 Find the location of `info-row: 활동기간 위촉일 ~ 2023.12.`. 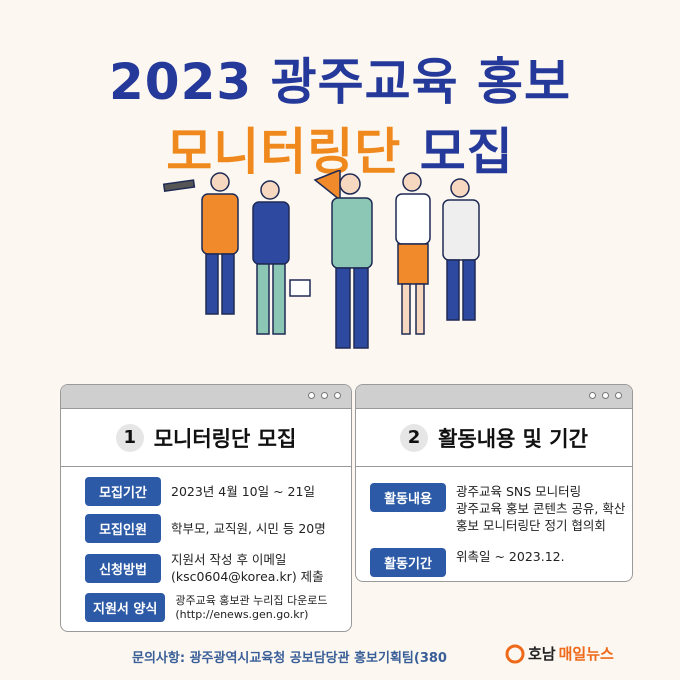

info-row: 활동기간 위촉일 ~ 2023.12. is located at coordinates (501, 562).